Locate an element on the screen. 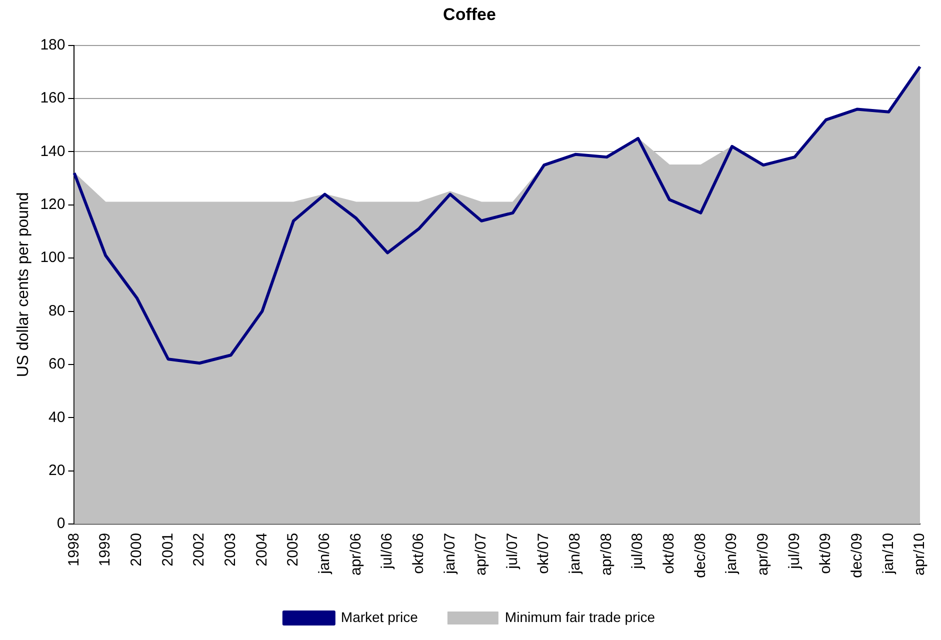 The width and height of the screenshot is (941, 640). y-tick-label: 80 is located at coordinates (57, 311).